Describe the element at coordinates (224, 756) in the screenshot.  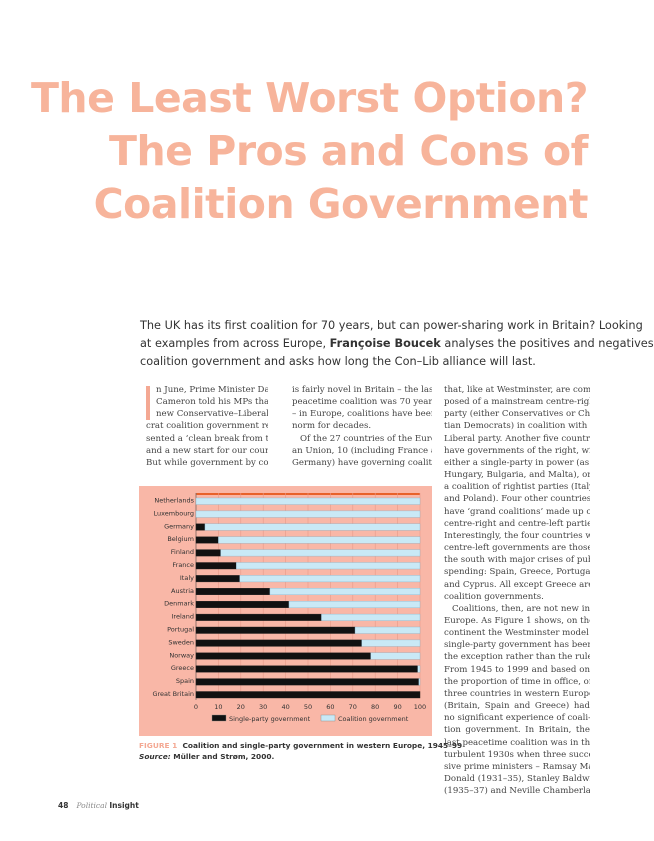
I see `source-text: Müller and Strøm, 2000.` at that location.